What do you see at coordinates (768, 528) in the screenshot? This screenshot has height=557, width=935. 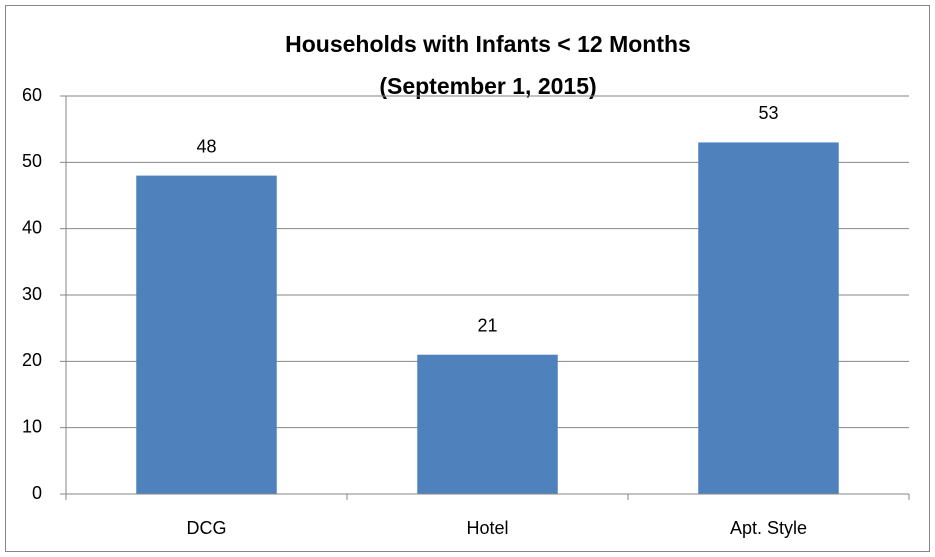 I see `x-tick-label: Apt. Style` at bounding box center [768, 528].